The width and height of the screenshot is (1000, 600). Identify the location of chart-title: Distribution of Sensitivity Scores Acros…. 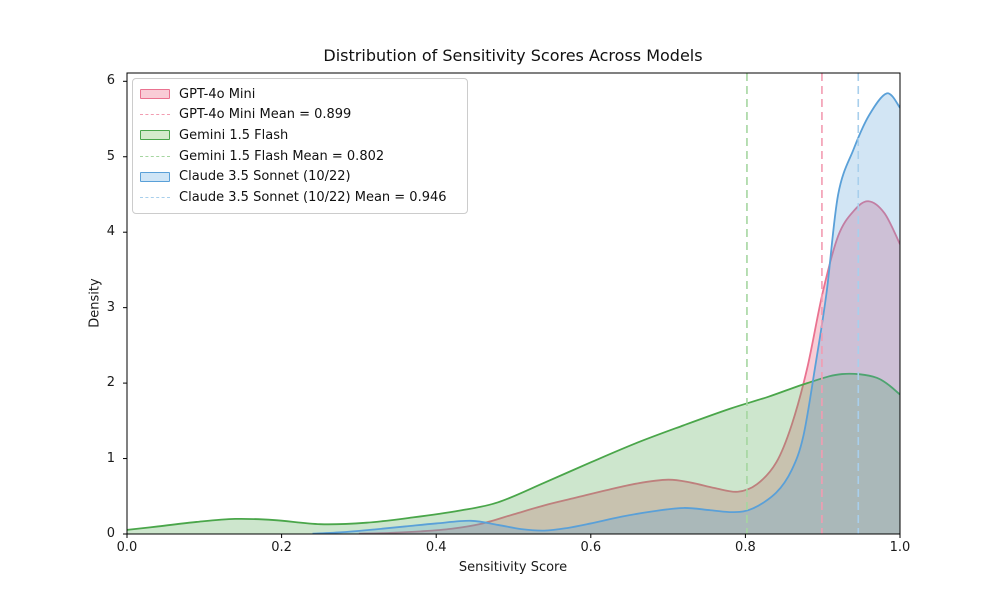
(513, 55).